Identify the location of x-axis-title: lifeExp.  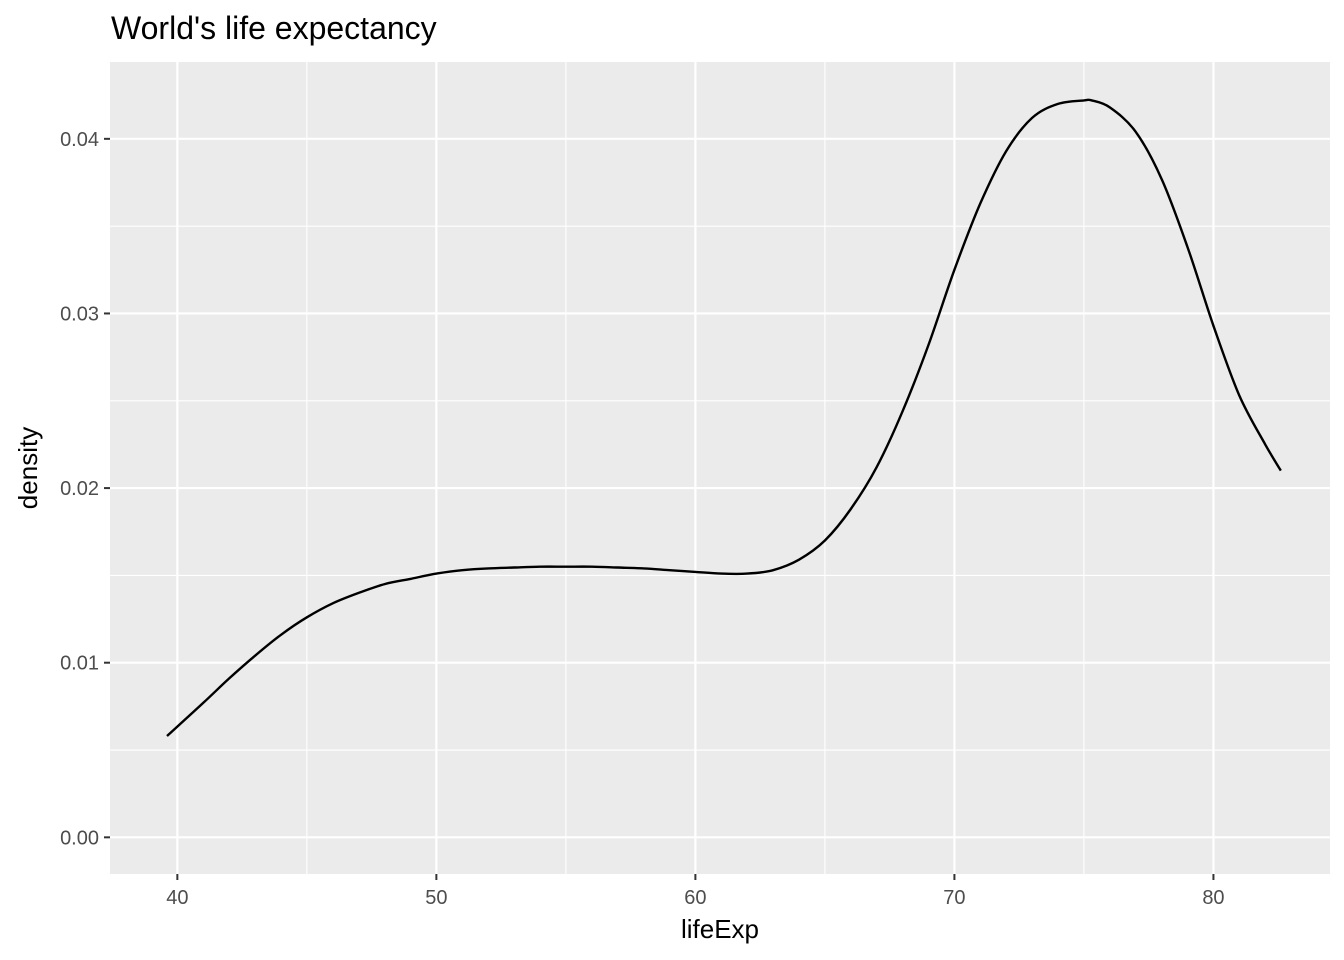
(720, 929).